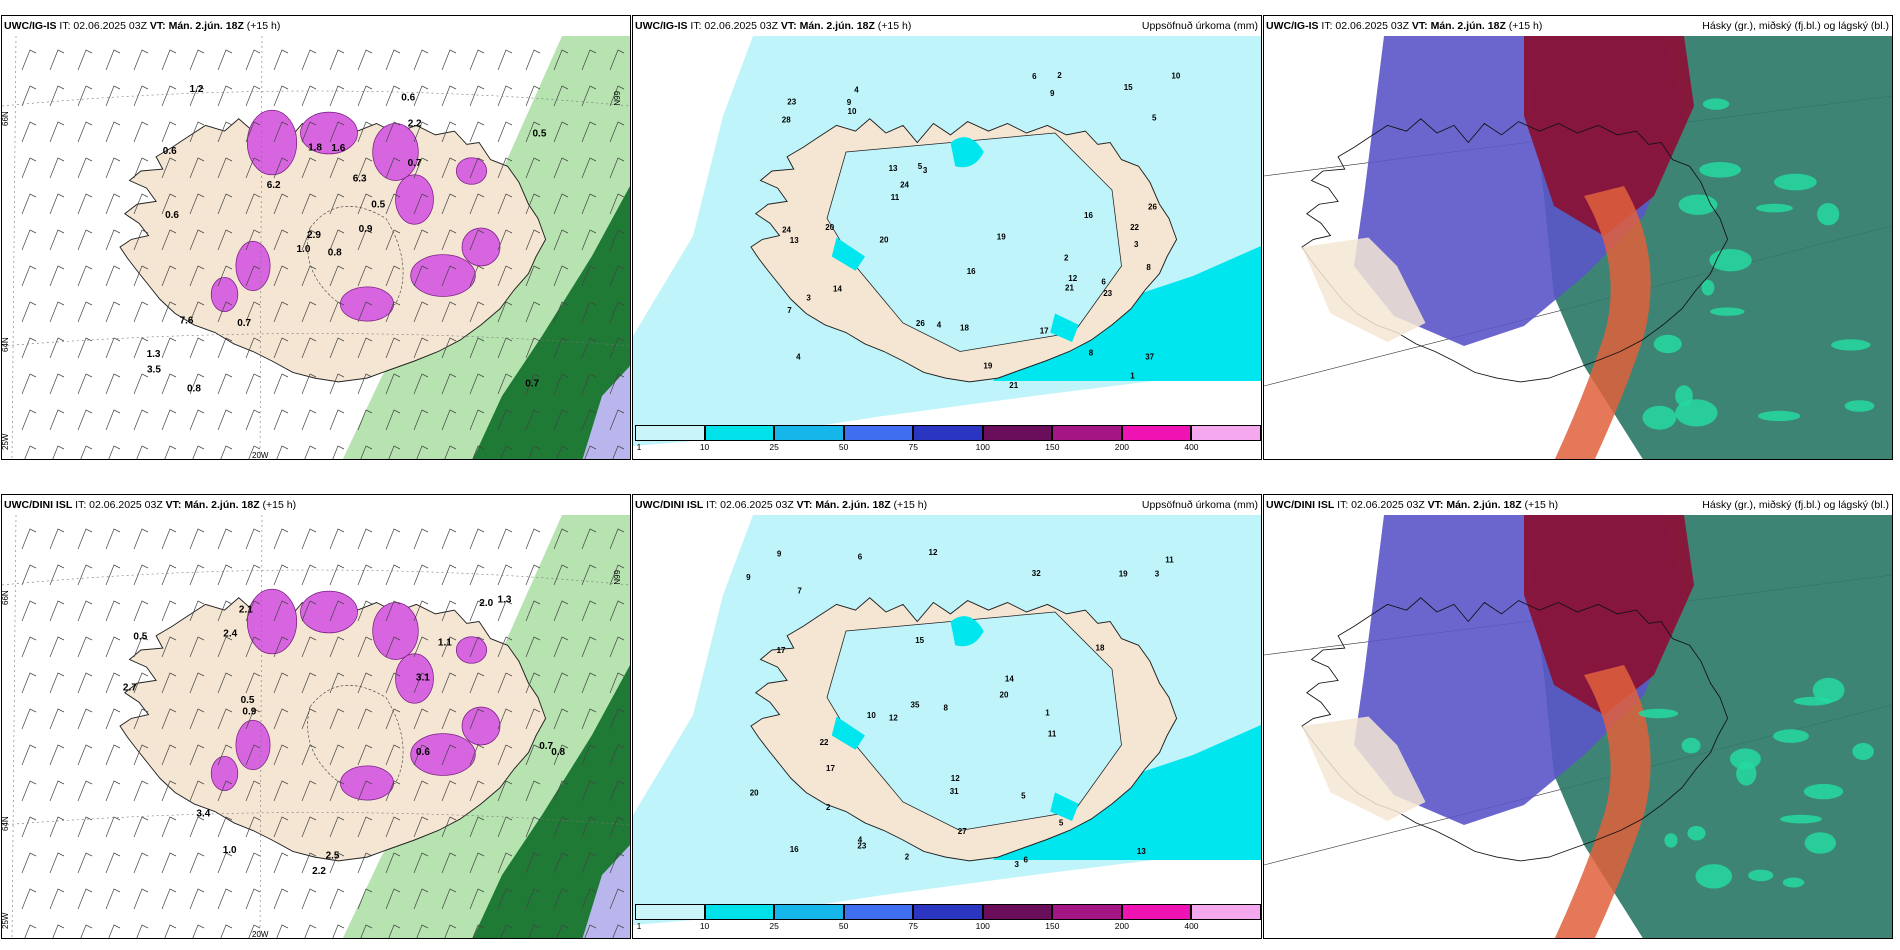  What do you see at coordinates (925, 170) in the screenshot?
I see `value-label: 3` at bounding box center [925, 170].